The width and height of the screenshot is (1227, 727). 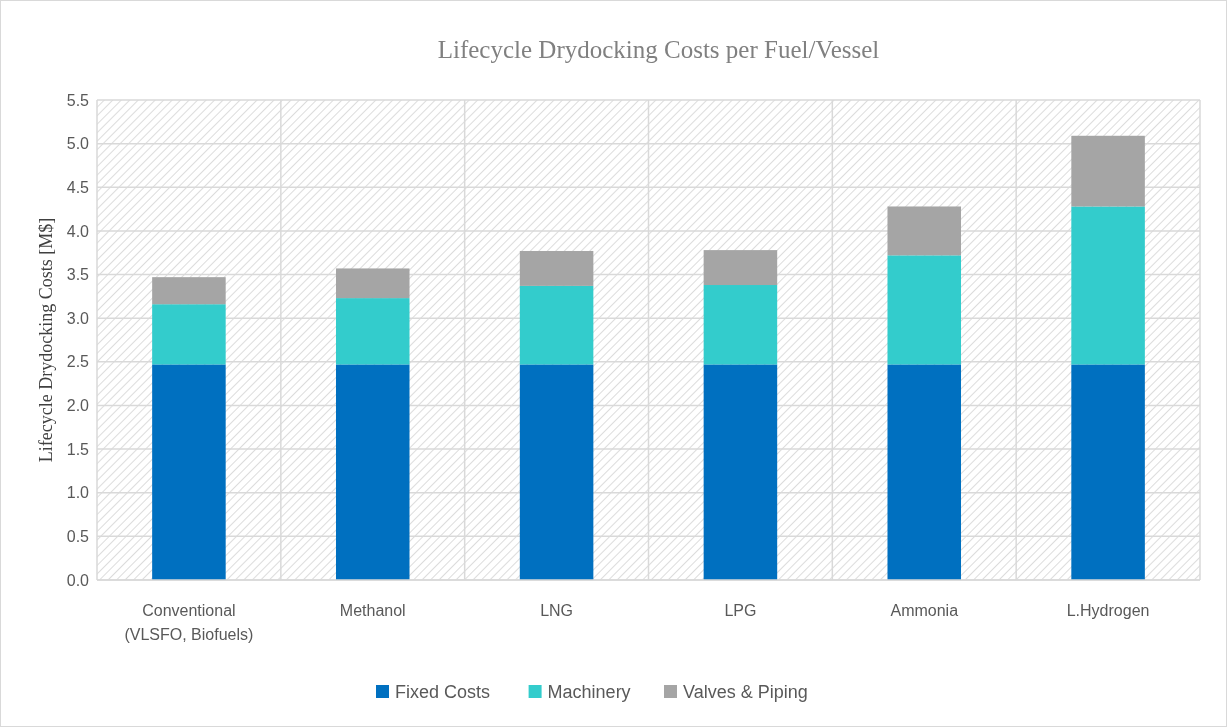 What do you see at coordinates (78, 580) in the screenshot?
I see `y-tick-label: 0.0` at bounding box center [78, 580].